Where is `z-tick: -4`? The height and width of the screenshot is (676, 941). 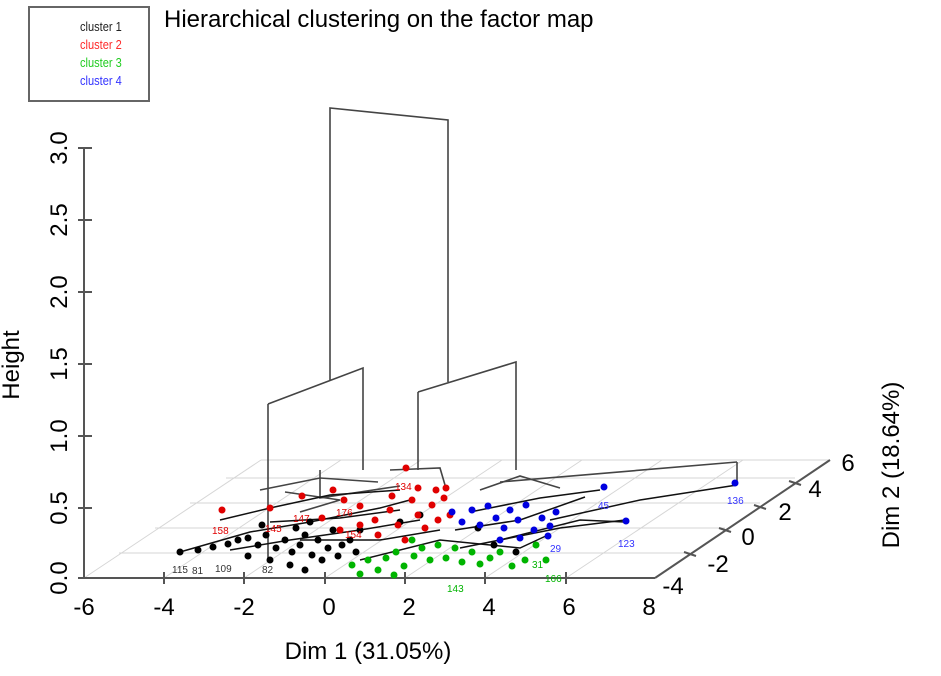
z-tick: -4 is located at coordinates (673, 586).